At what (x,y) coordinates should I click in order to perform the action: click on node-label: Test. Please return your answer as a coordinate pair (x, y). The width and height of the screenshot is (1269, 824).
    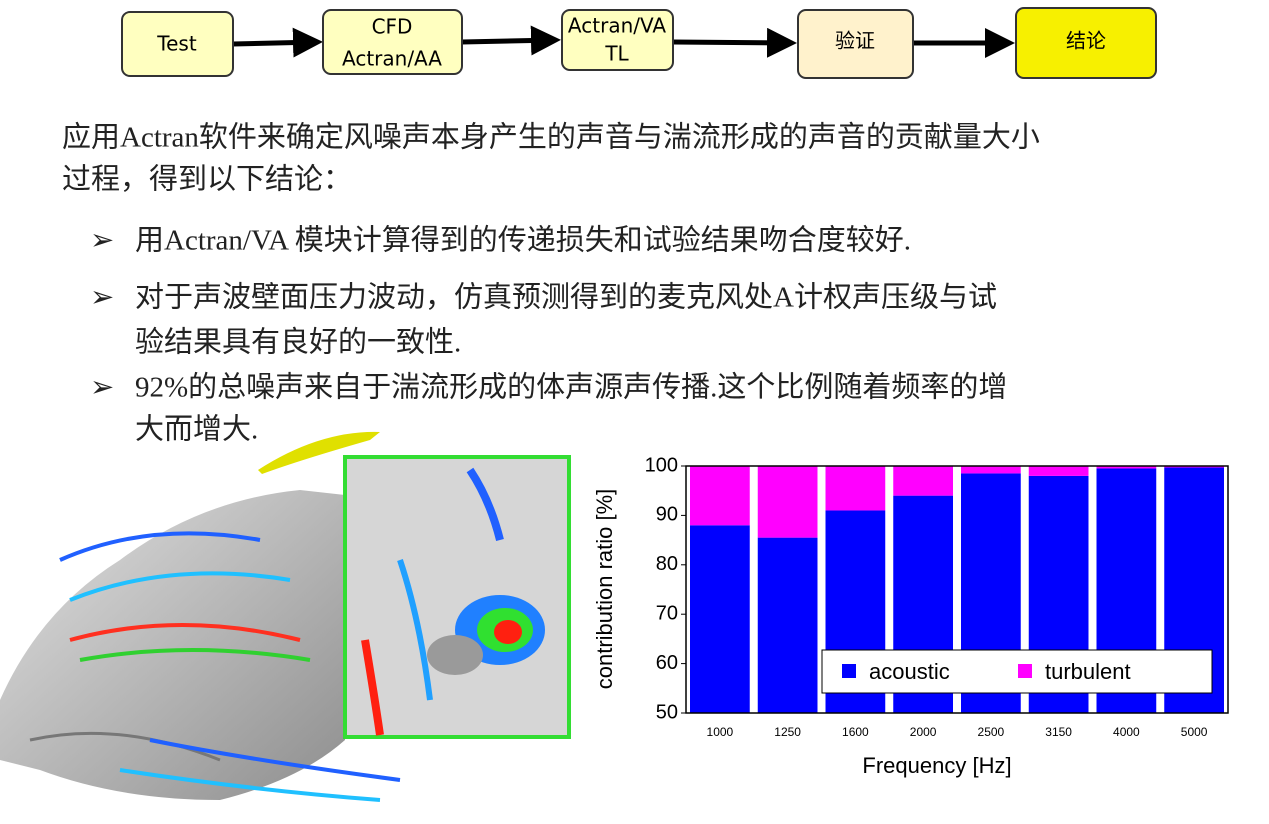
    Looking at the image, I should click on (176, 44).